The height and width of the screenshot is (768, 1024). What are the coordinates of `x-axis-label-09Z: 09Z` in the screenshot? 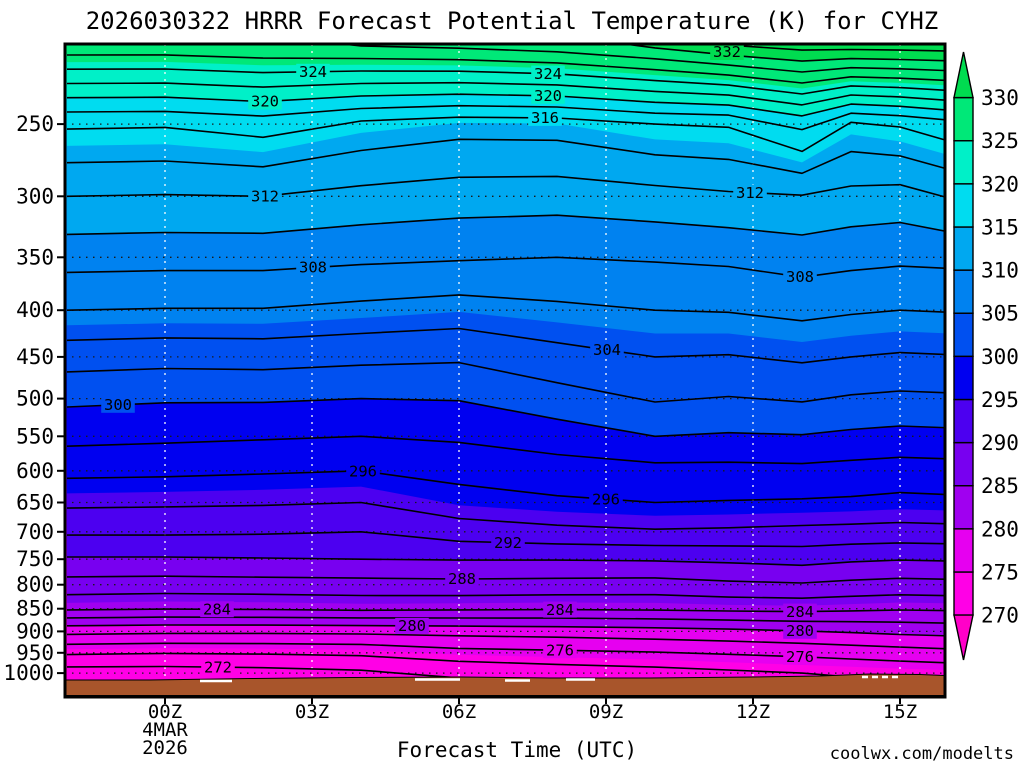 It's located at (606, 712).